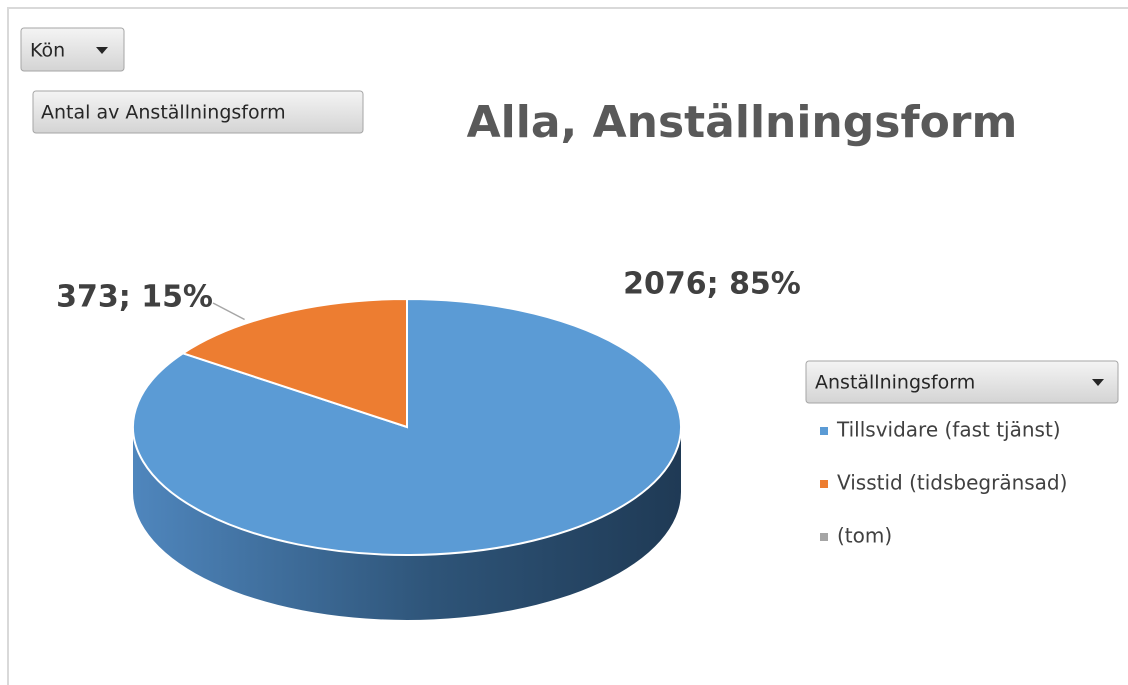  What do you see at coordinates (864, 536) in the screenshot?
I see `legend-label: (tom)` at bounding box center [864, 536].